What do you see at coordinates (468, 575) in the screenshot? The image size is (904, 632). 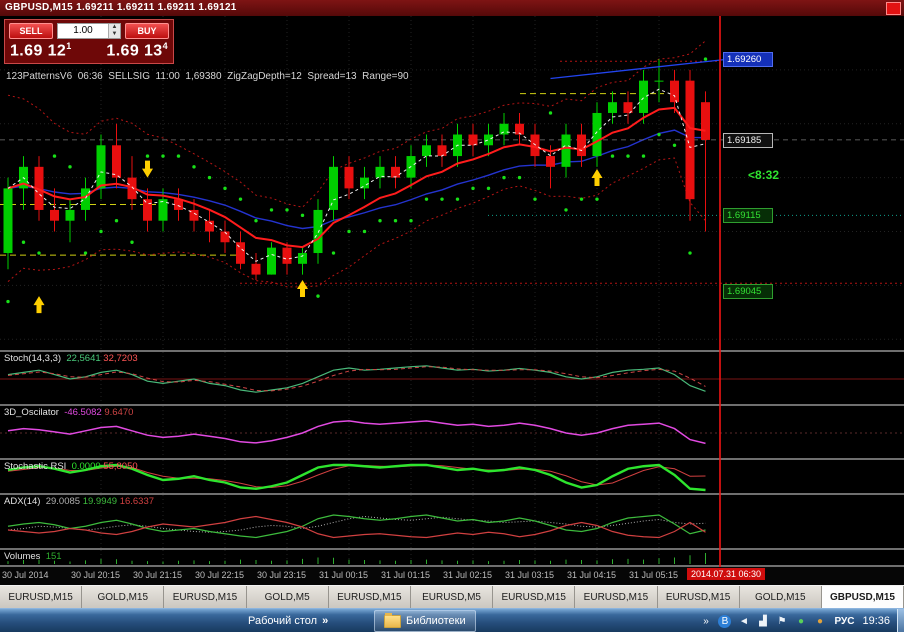 I see `time-label: 31 Jul 02:15` at bounding box center [468, 575].